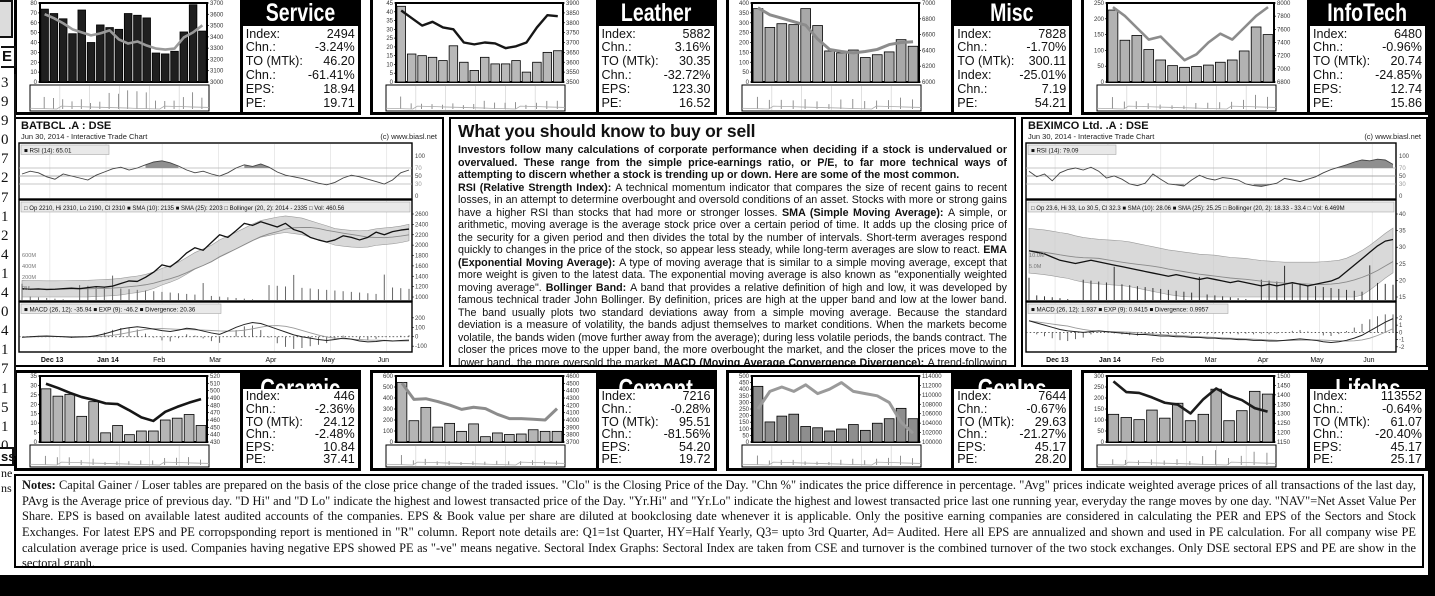 Image resolution: width=1435 pixels, height=596 pixels. I want to click on svg-text: Feb, so click(159, 360).